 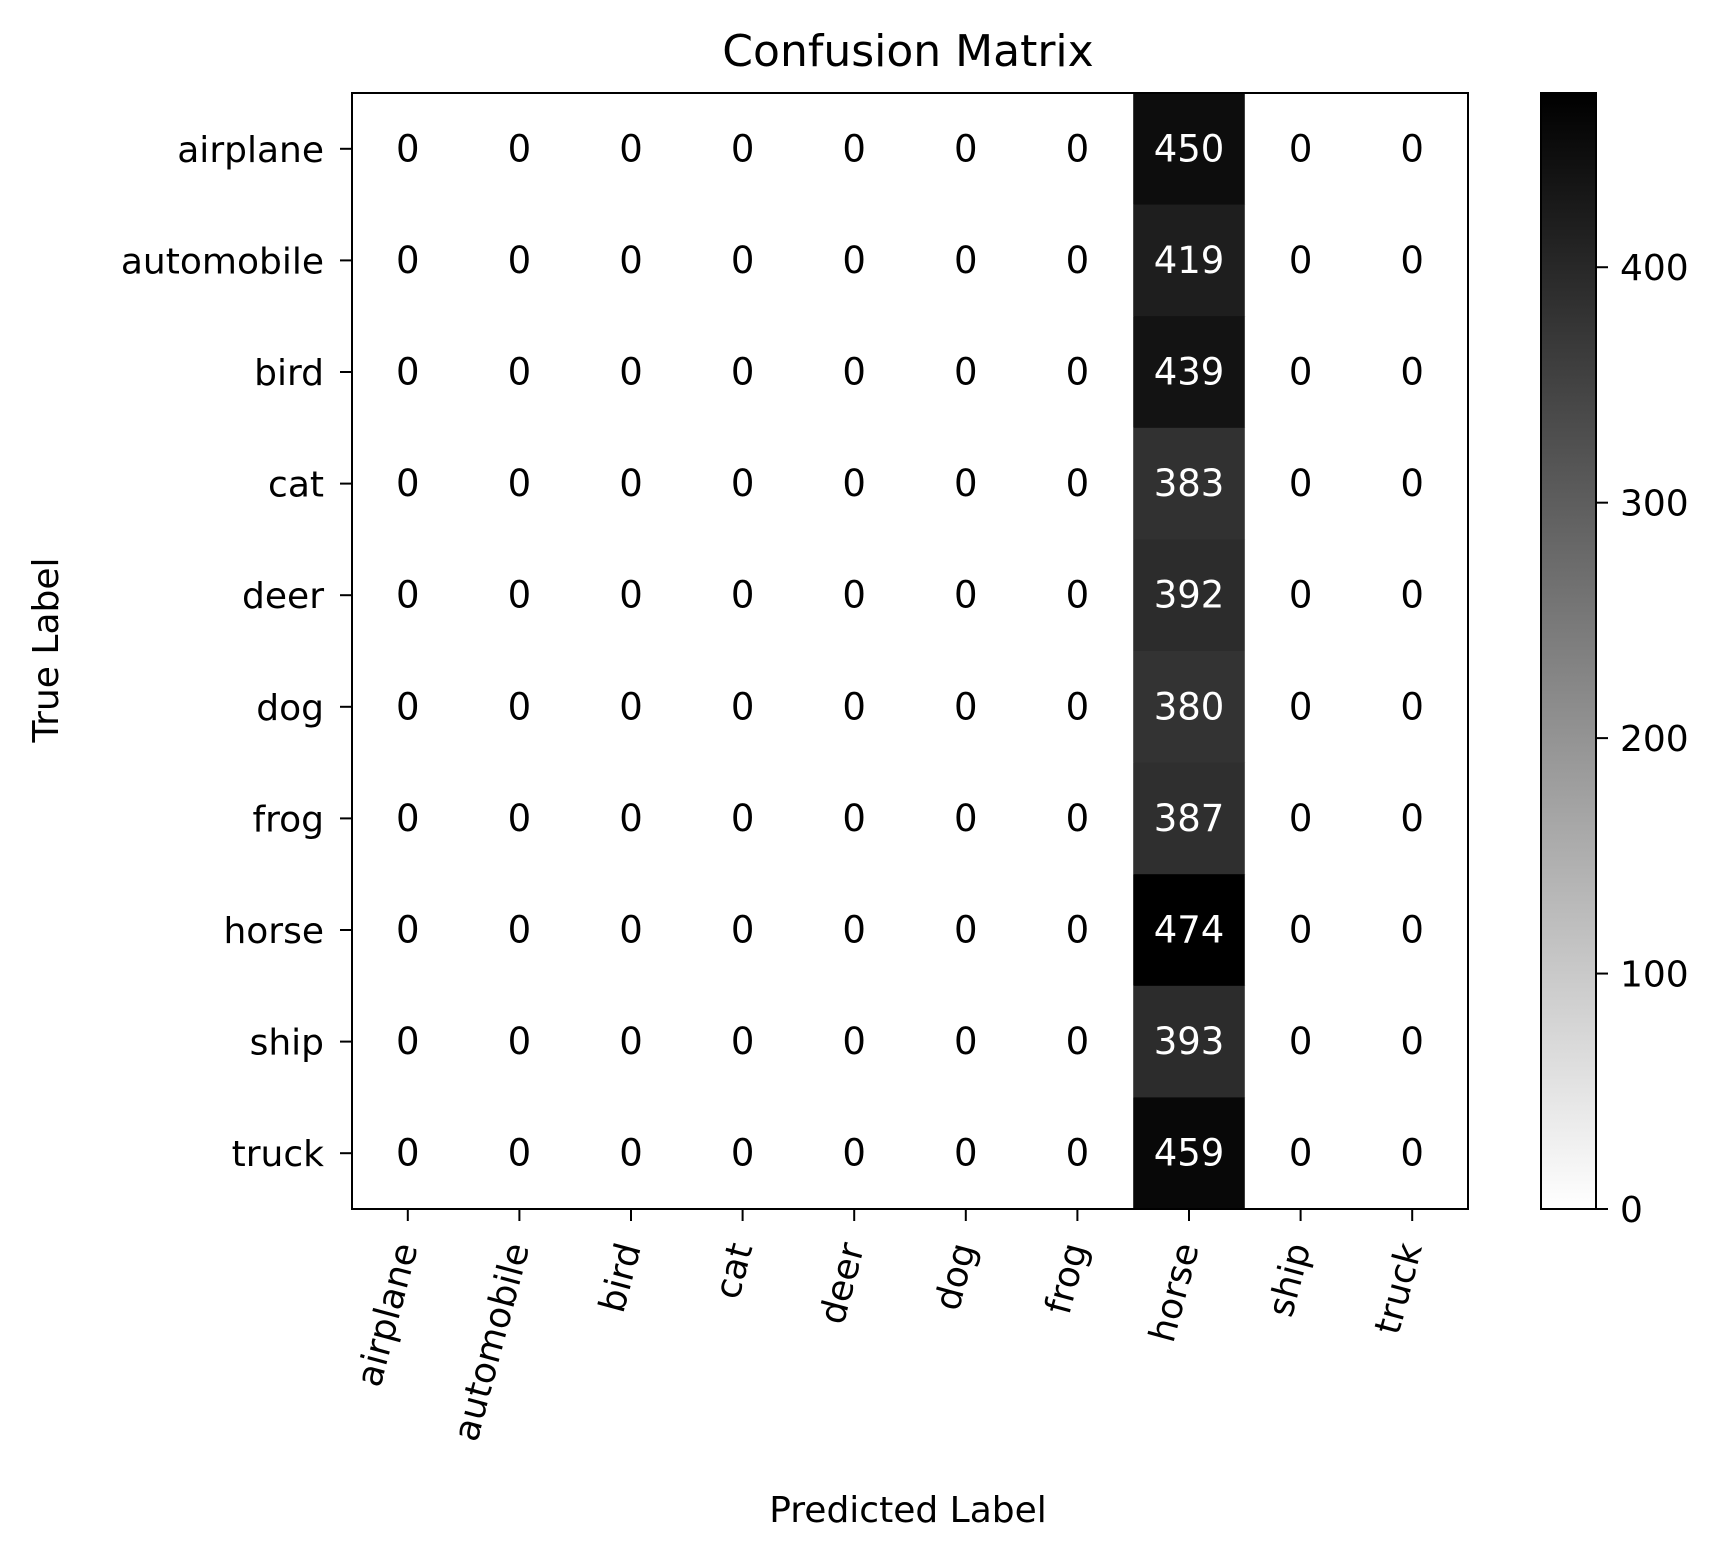 I want to click on colorbar-tick-label: 100, so click(x=1654, y=975).